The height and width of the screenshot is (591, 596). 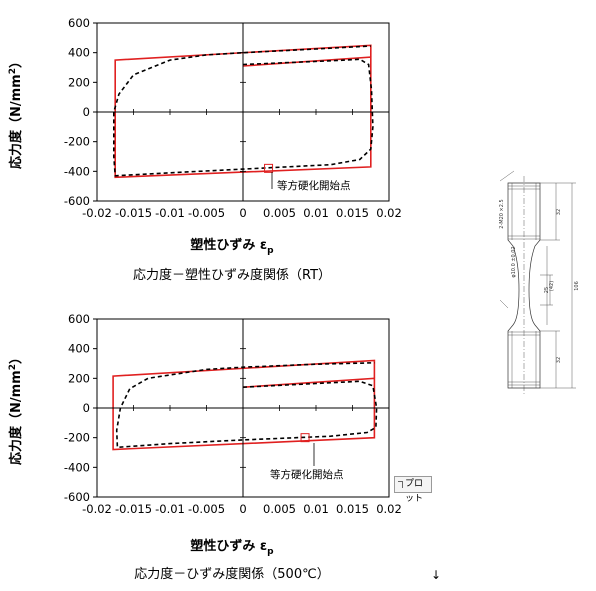 I want to click on chart-500c-xtick-label: -0.015, so click(x=133, y=509).